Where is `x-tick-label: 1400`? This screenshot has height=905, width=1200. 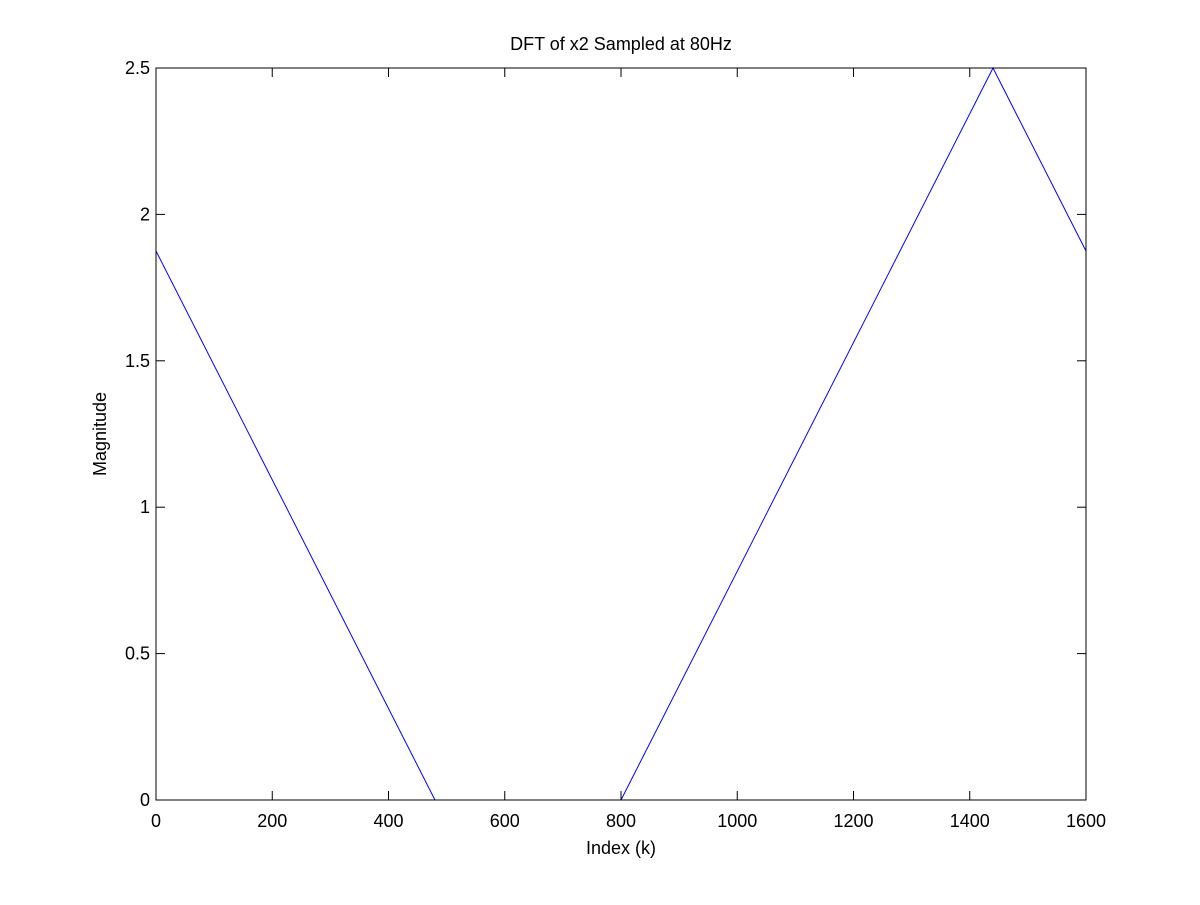 x-tick-label: 1400 is located at coordinates (970, 821).